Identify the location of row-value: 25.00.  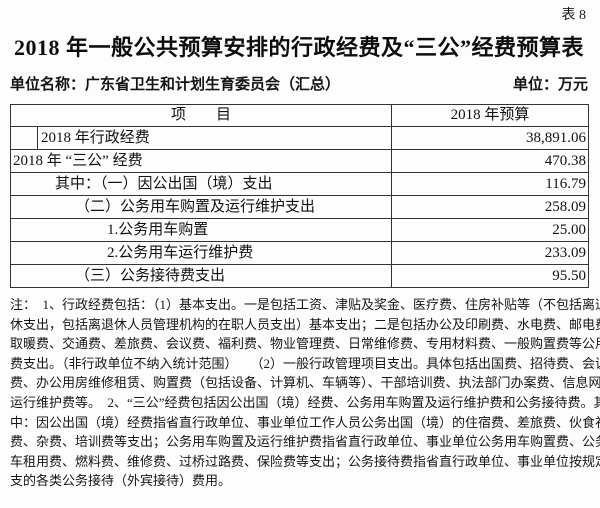
(490, 230).